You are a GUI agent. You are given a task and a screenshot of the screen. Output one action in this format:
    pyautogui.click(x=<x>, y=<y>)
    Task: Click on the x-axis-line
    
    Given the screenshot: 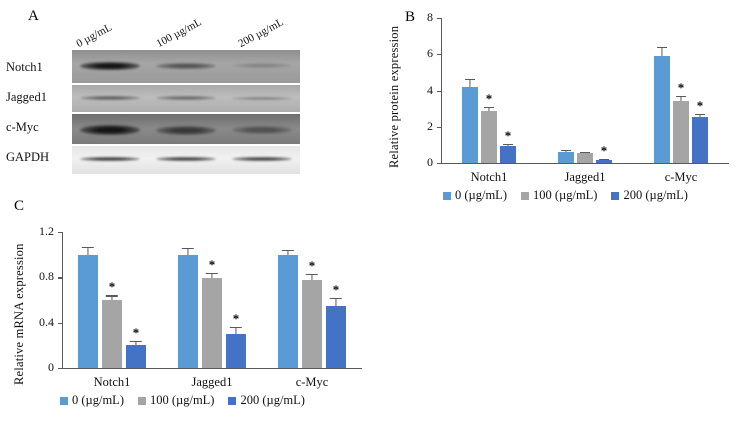 What is the action you would take?
    pyautogui.click(x=585, y=164)
    